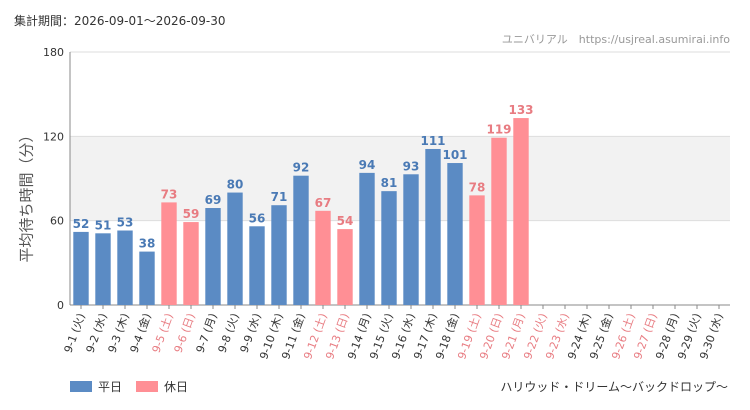 The height and width of the screenshot is (410, 750). Describe the element at coordinates (301, 168) in the screenshot. I see `data-label: 92` at that location.